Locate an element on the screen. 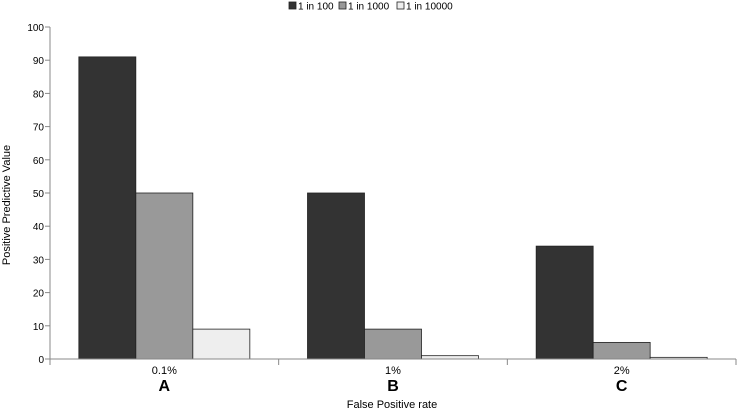  y-tick-label: 60 is located at coordinates (39, 161).